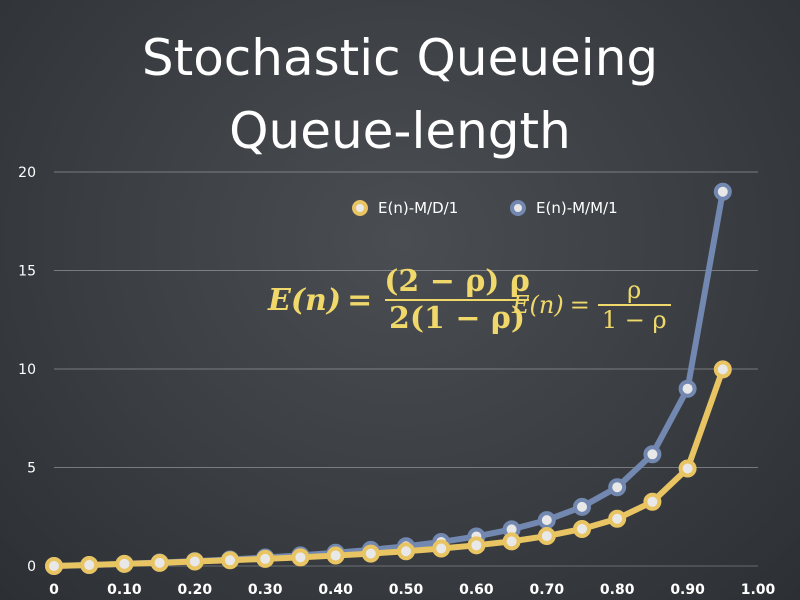 Image resolution: width=800 pixels, height=600 pixels. I want to click on y-tick-label: 15, so click(27, 272).